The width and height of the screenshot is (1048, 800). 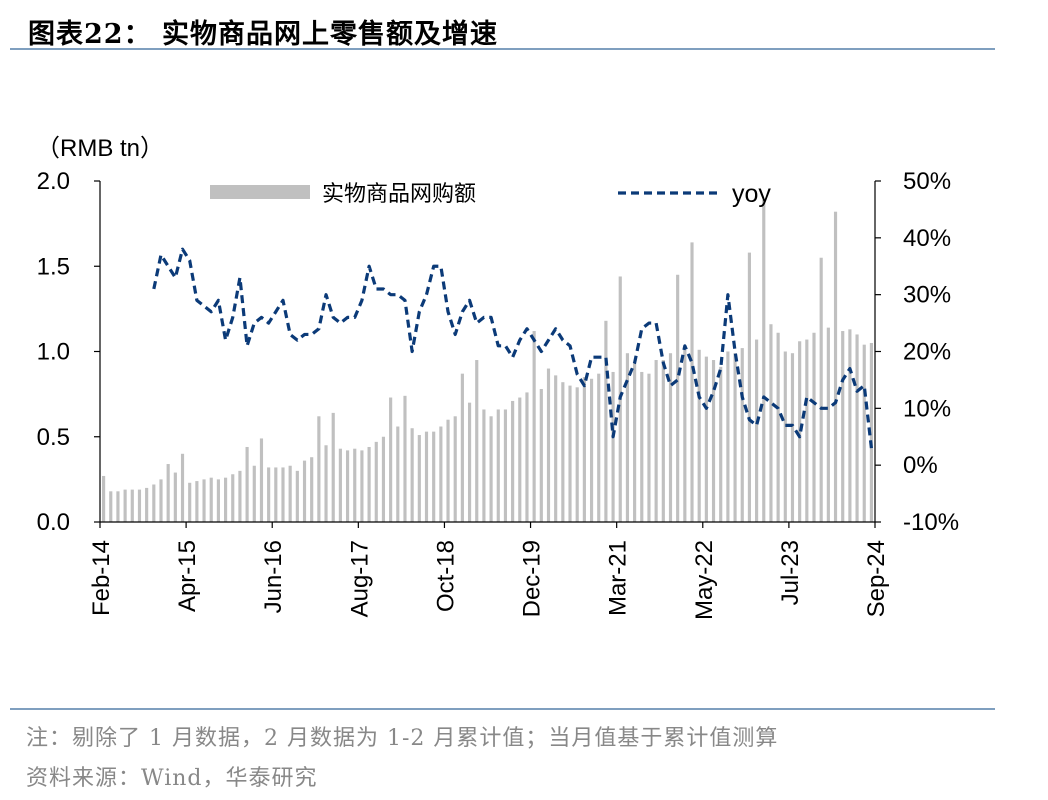 I want to click on right-tick-label: 50%, so click(x=927, y=181).